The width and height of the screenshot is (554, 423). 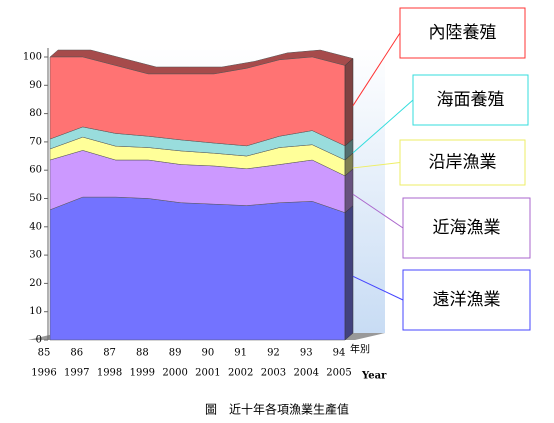 What do you see at coordinates (76, 353) in the screenshot?
I see `x-tick-label: 86` at bounding box center [76, 353].